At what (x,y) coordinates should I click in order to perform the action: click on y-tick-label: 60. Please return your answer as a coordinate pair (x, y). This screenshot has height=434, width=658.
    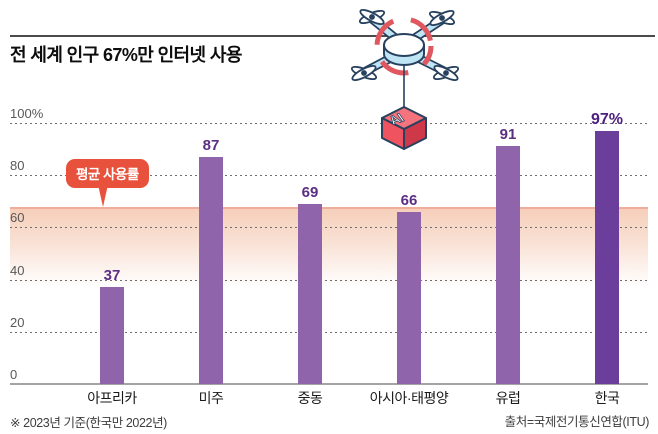
    Looking at the image, I should click on (17, 217).